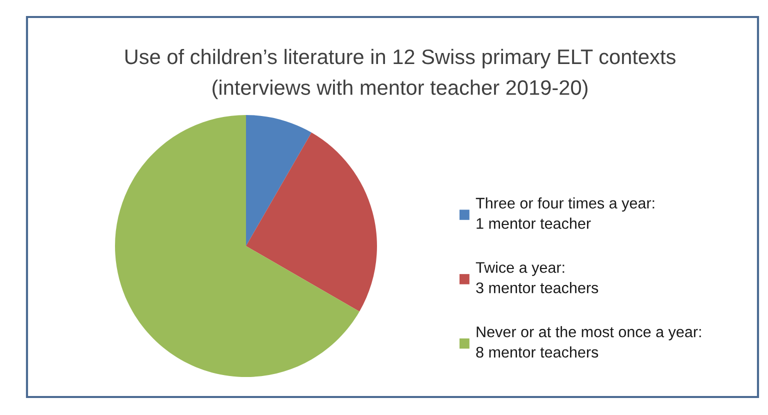 The height and width of the screenshot is (415, 768). I want to click on legend-label: Twice a year: 3 mentor teachers, so click(537, 278).